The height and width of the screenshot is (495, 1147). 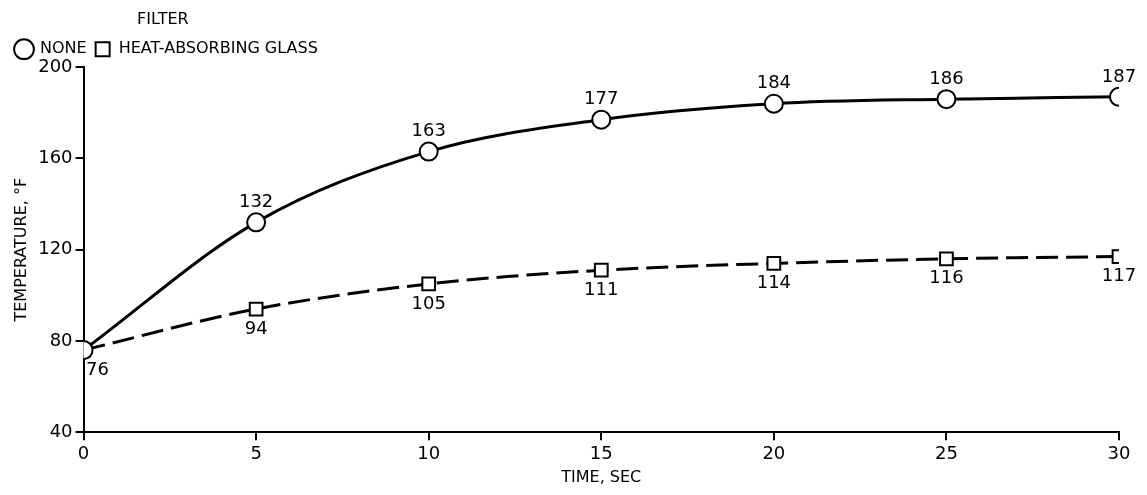 I want to click on data-label: 94, so click(x=256, y=327).